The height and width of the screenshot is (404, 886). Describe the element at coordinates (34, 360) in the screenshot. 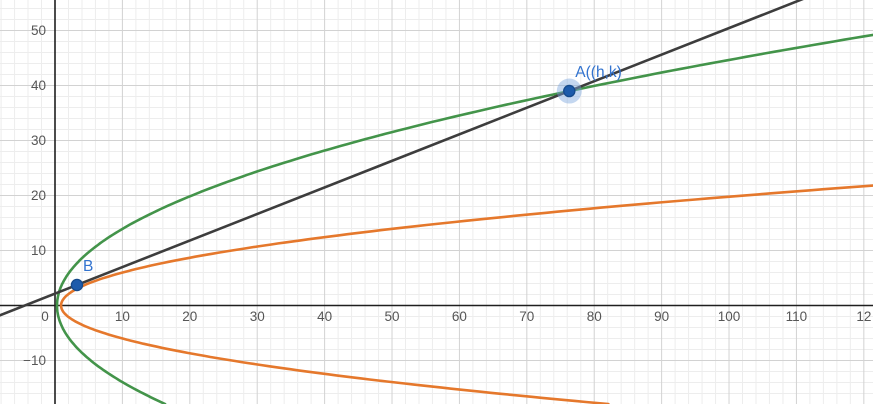

I see `y-tick-label: −10` at that location.